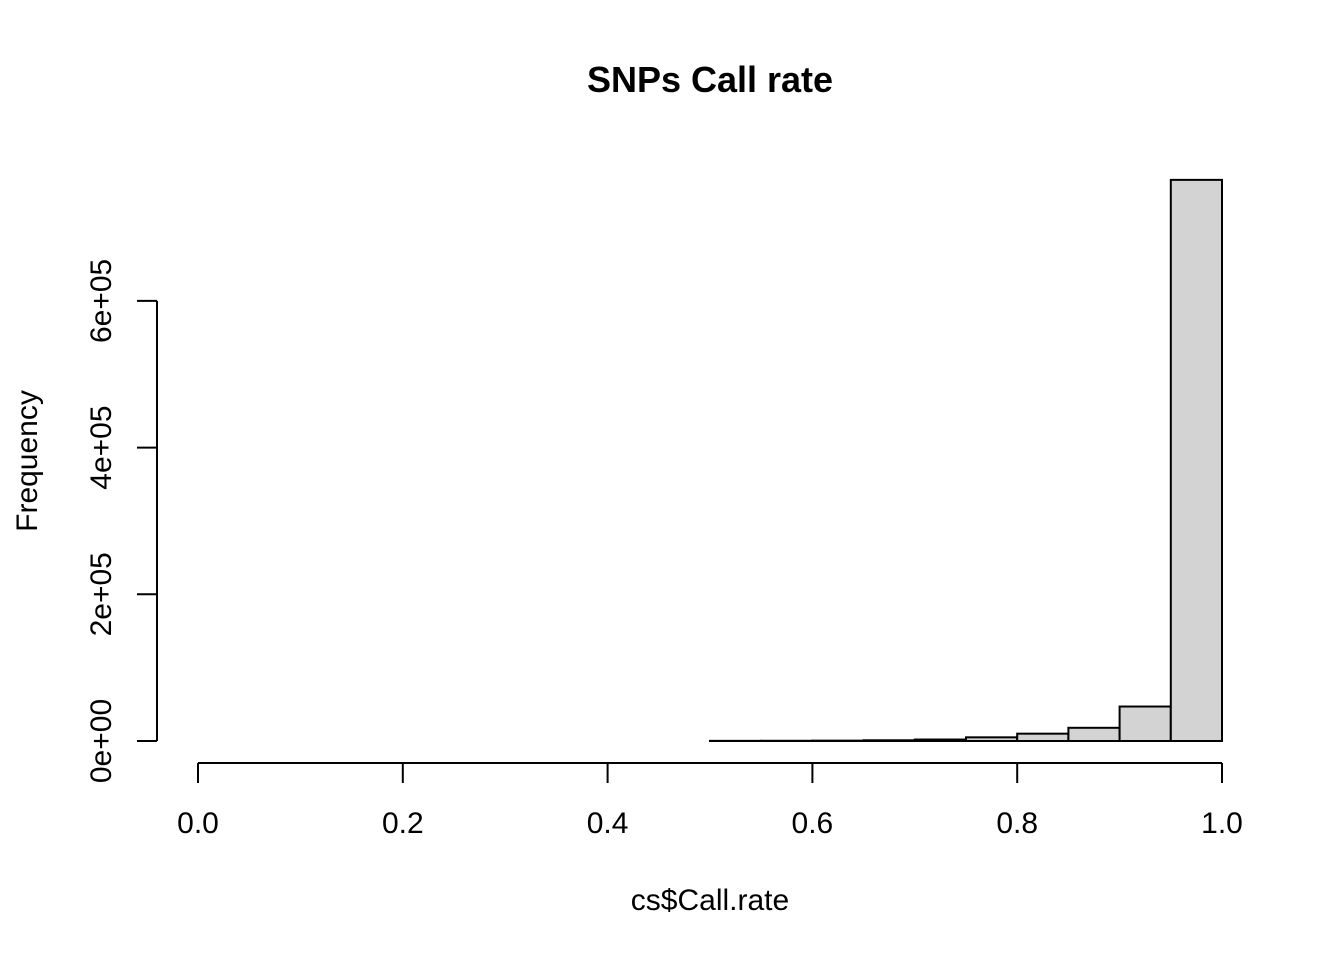 The width and height of the screenshot is (1344, 960). Describe the element at coordinates (608, 823) in the screenshot. I see `x-tick-label: 0.4` at that location.